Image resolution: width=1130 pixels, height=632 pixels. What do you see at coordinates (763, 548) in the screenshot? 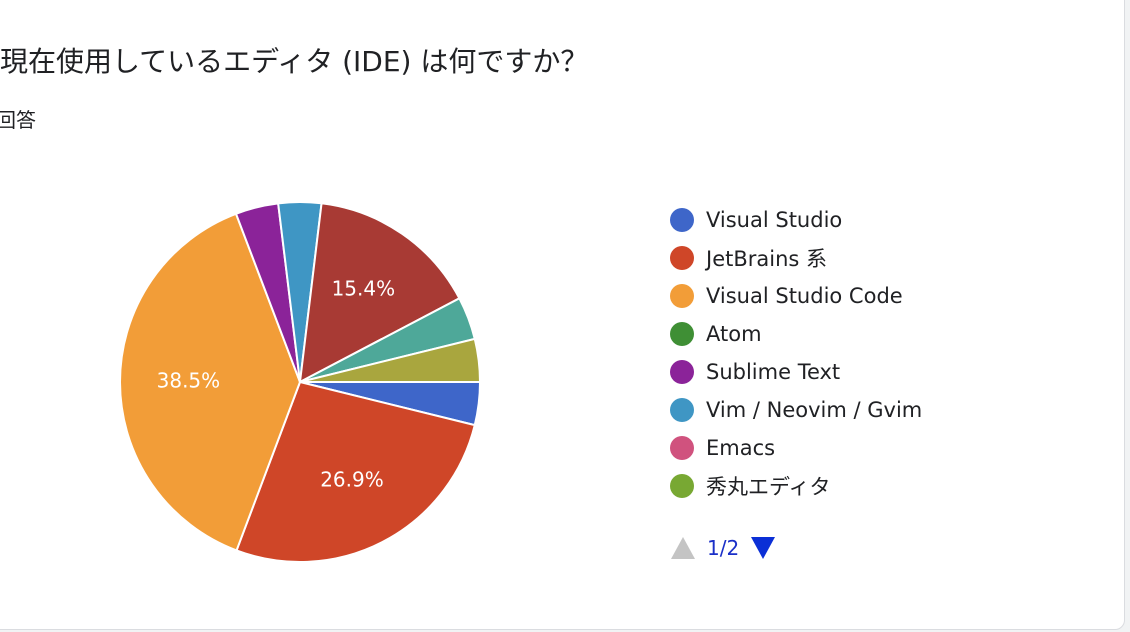
I see `triangle-down-icon` at bounding box center [763, 548].